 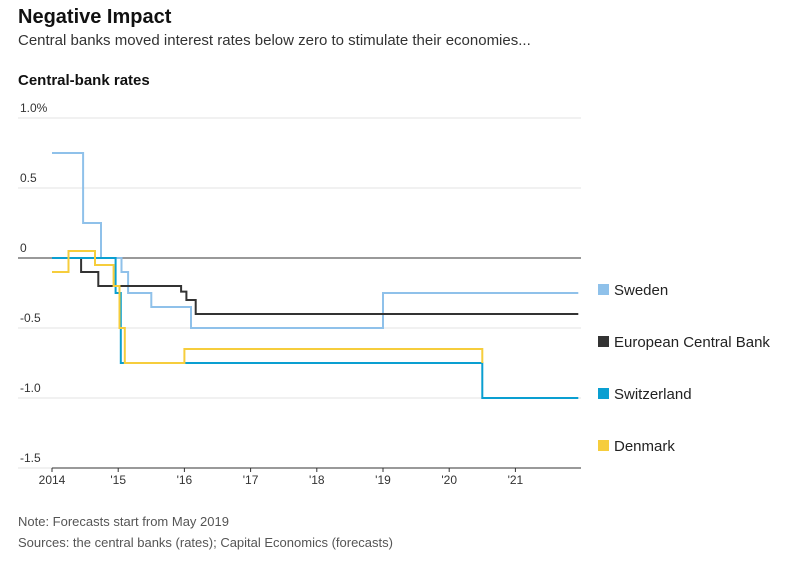 What do you see at coordinates (30, 388) in the screenshot?
I see `y-tick-label: -1.0` at bounding box center [30, 388].